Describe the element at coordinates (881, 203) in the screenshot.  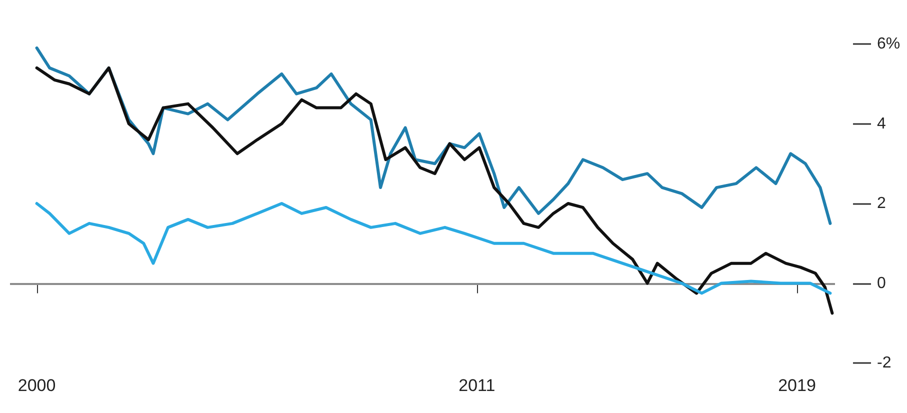
I see `y-tick-label: 2` at that location.